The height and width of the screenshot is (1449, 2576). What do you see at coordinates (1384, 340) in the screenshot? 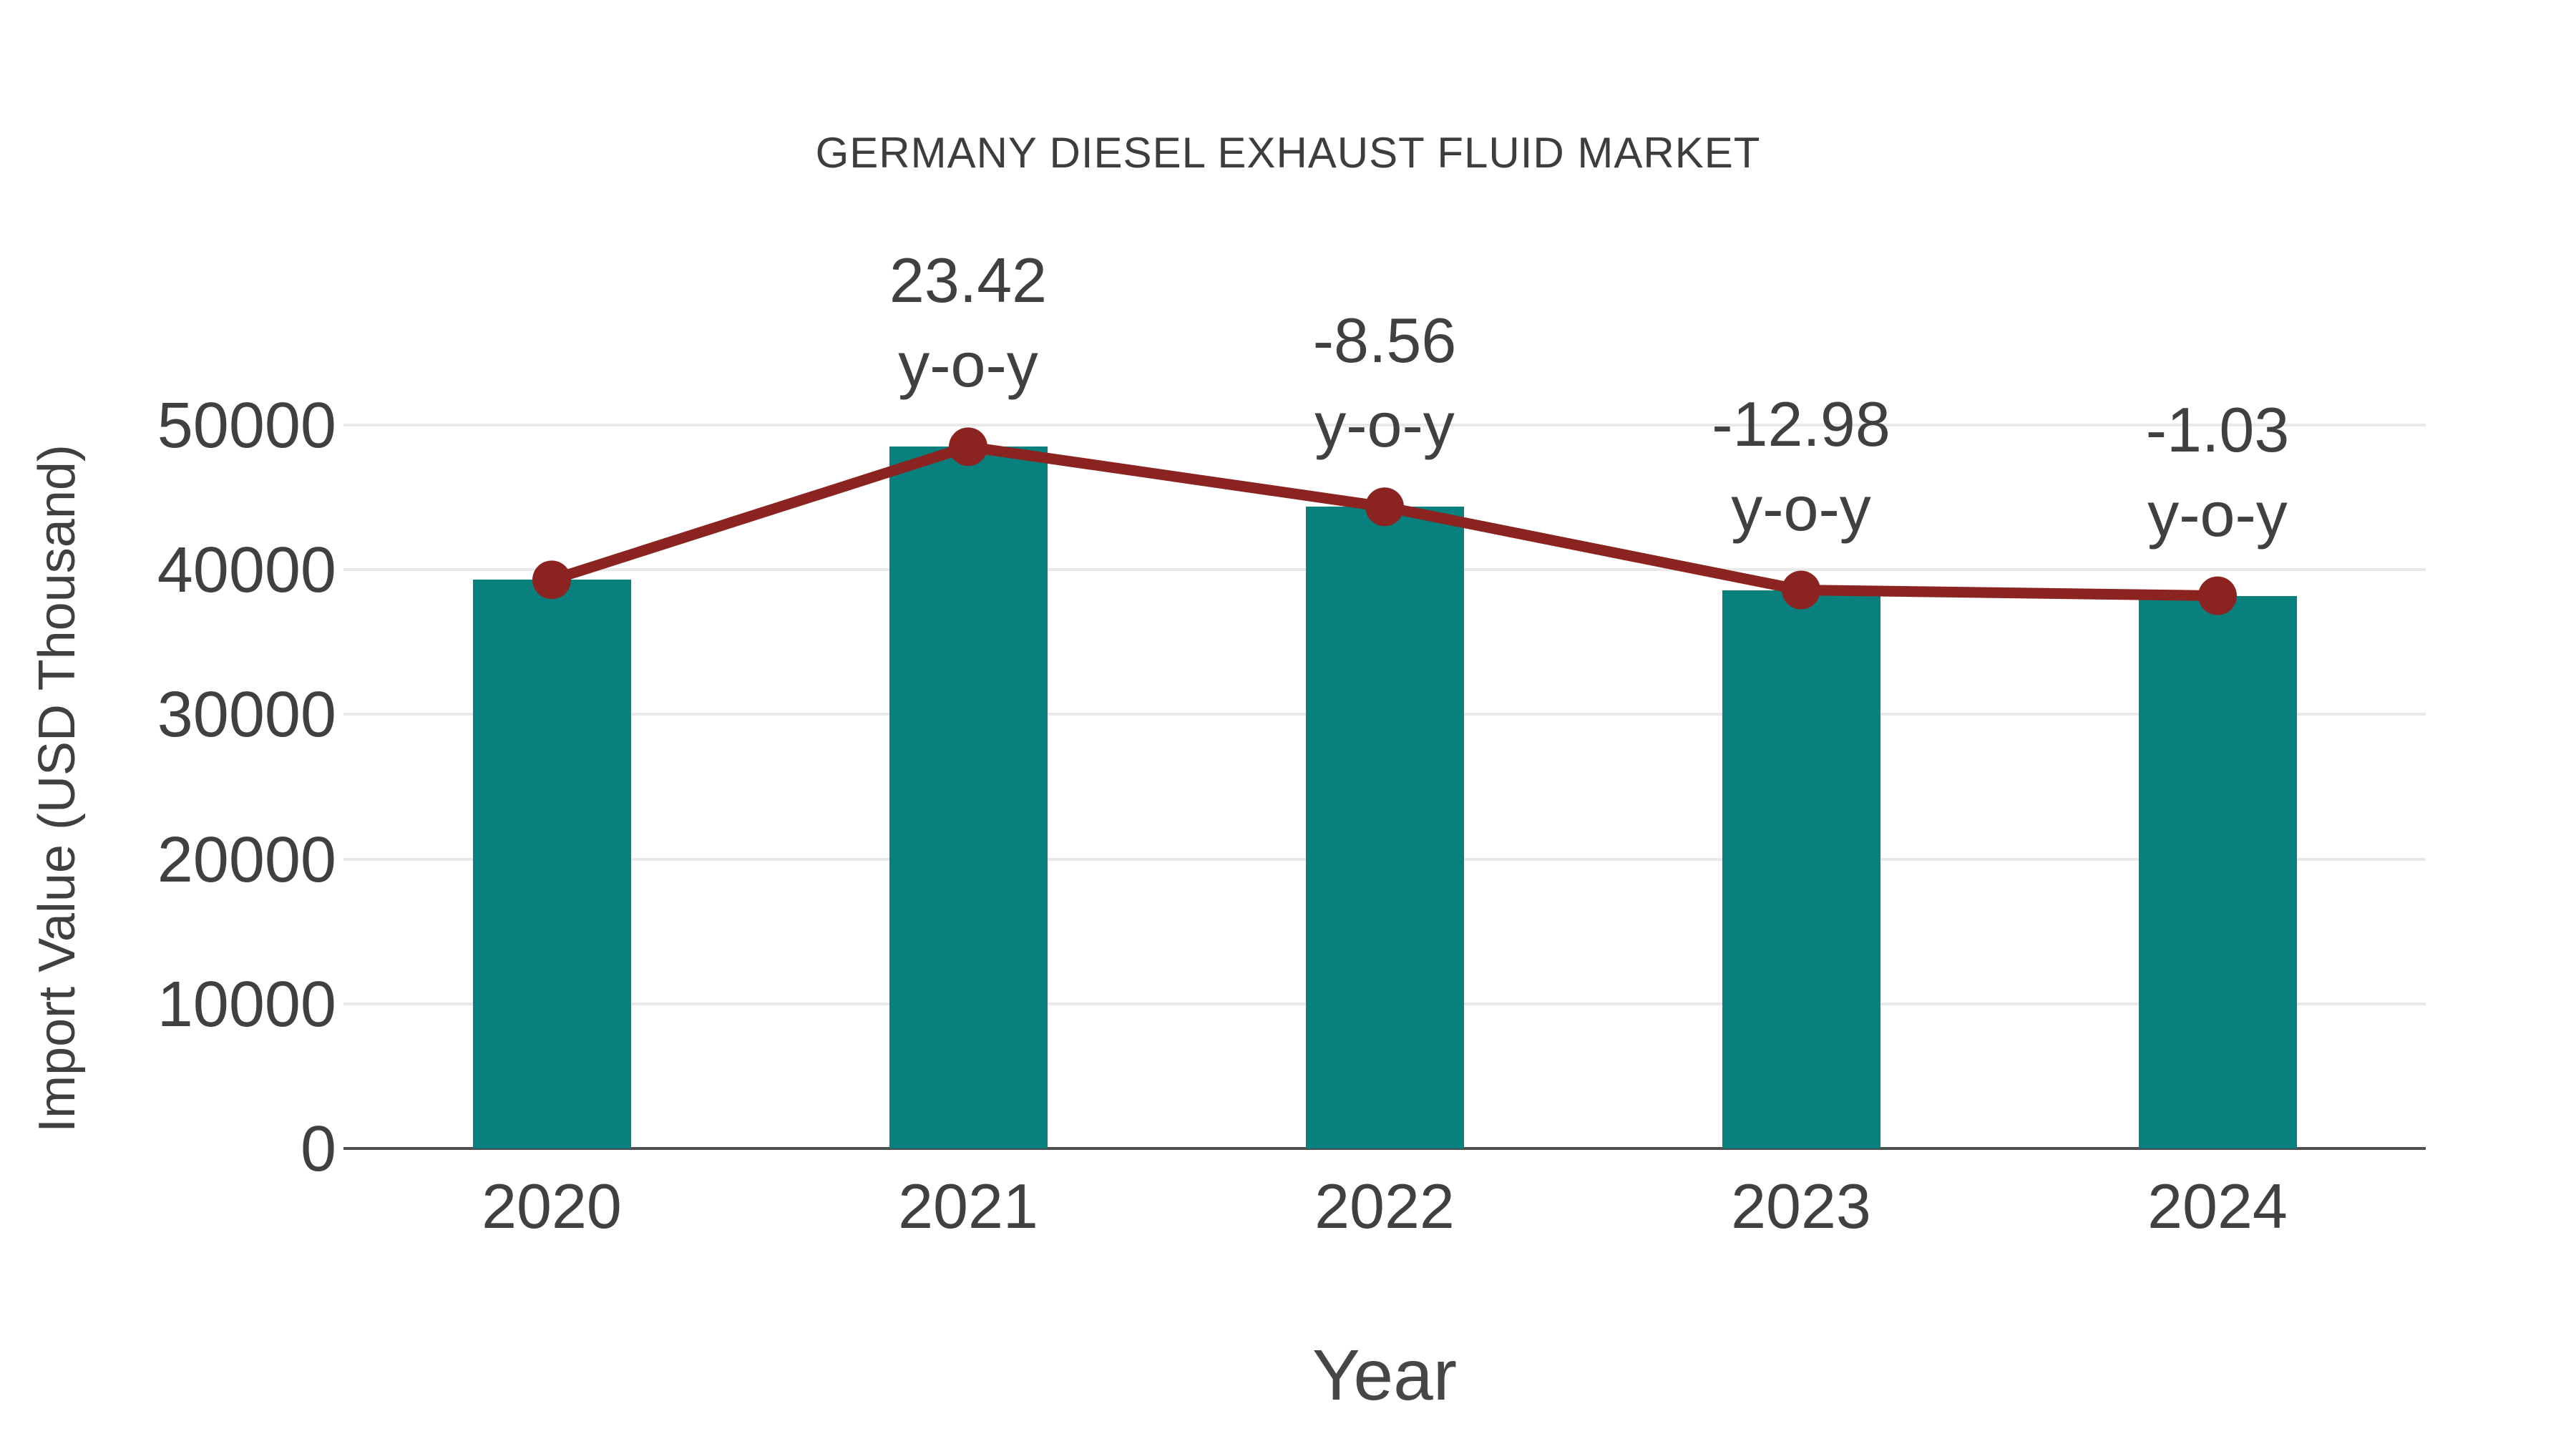
I see `yoy-value: -8.56` at bounding box center [1384, 340].